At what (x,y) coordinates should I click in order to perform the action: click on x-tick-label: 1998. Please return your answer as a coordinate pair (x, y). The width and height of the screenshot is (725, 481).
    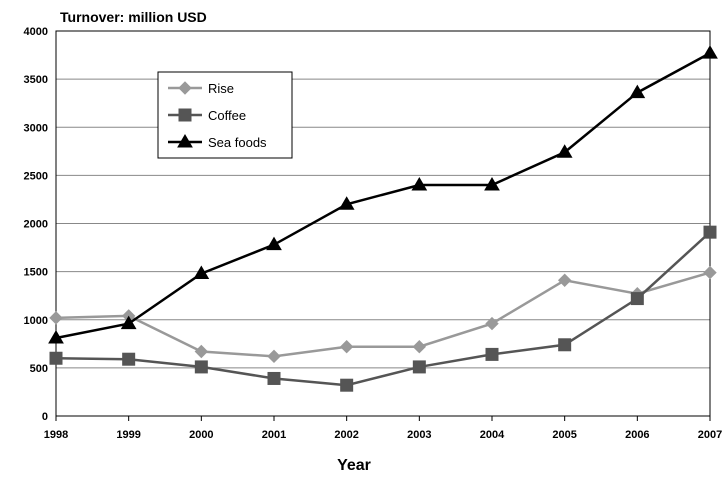
    Looking at the image, I should click on (56, 435).